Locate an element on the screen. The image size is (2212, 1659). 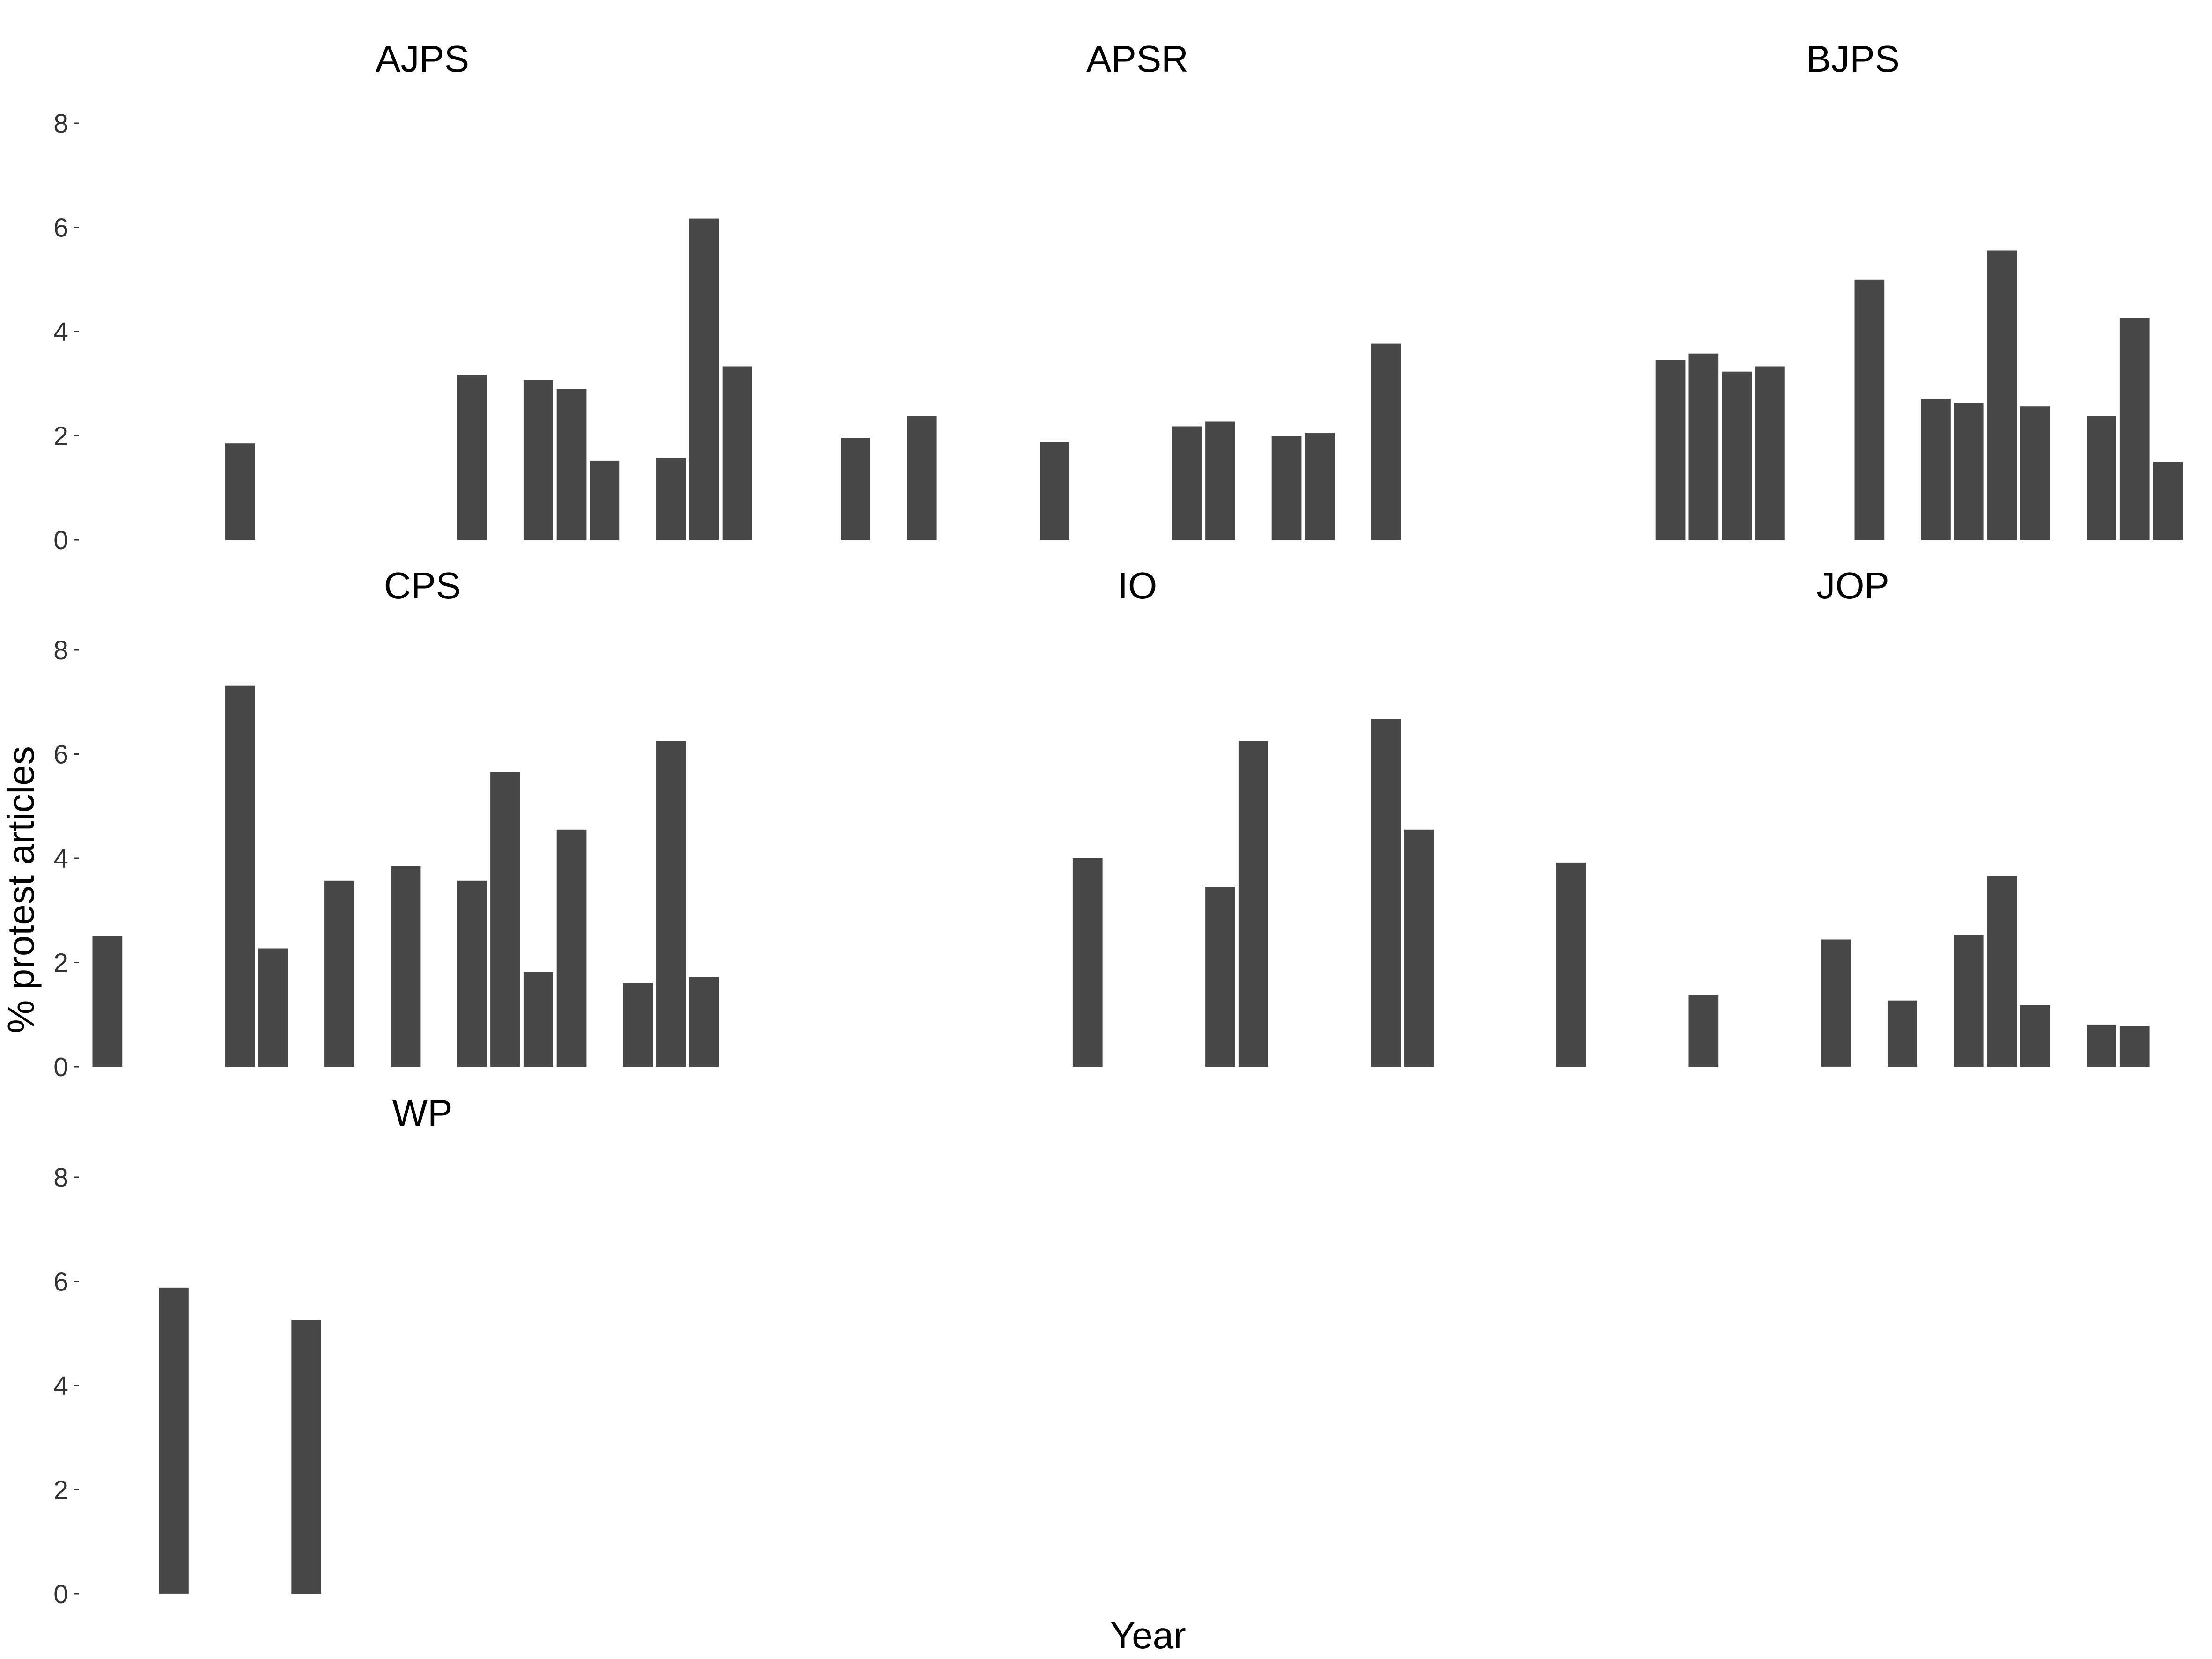
panel-apsr: APSR is located at coordinates (1121, 289).